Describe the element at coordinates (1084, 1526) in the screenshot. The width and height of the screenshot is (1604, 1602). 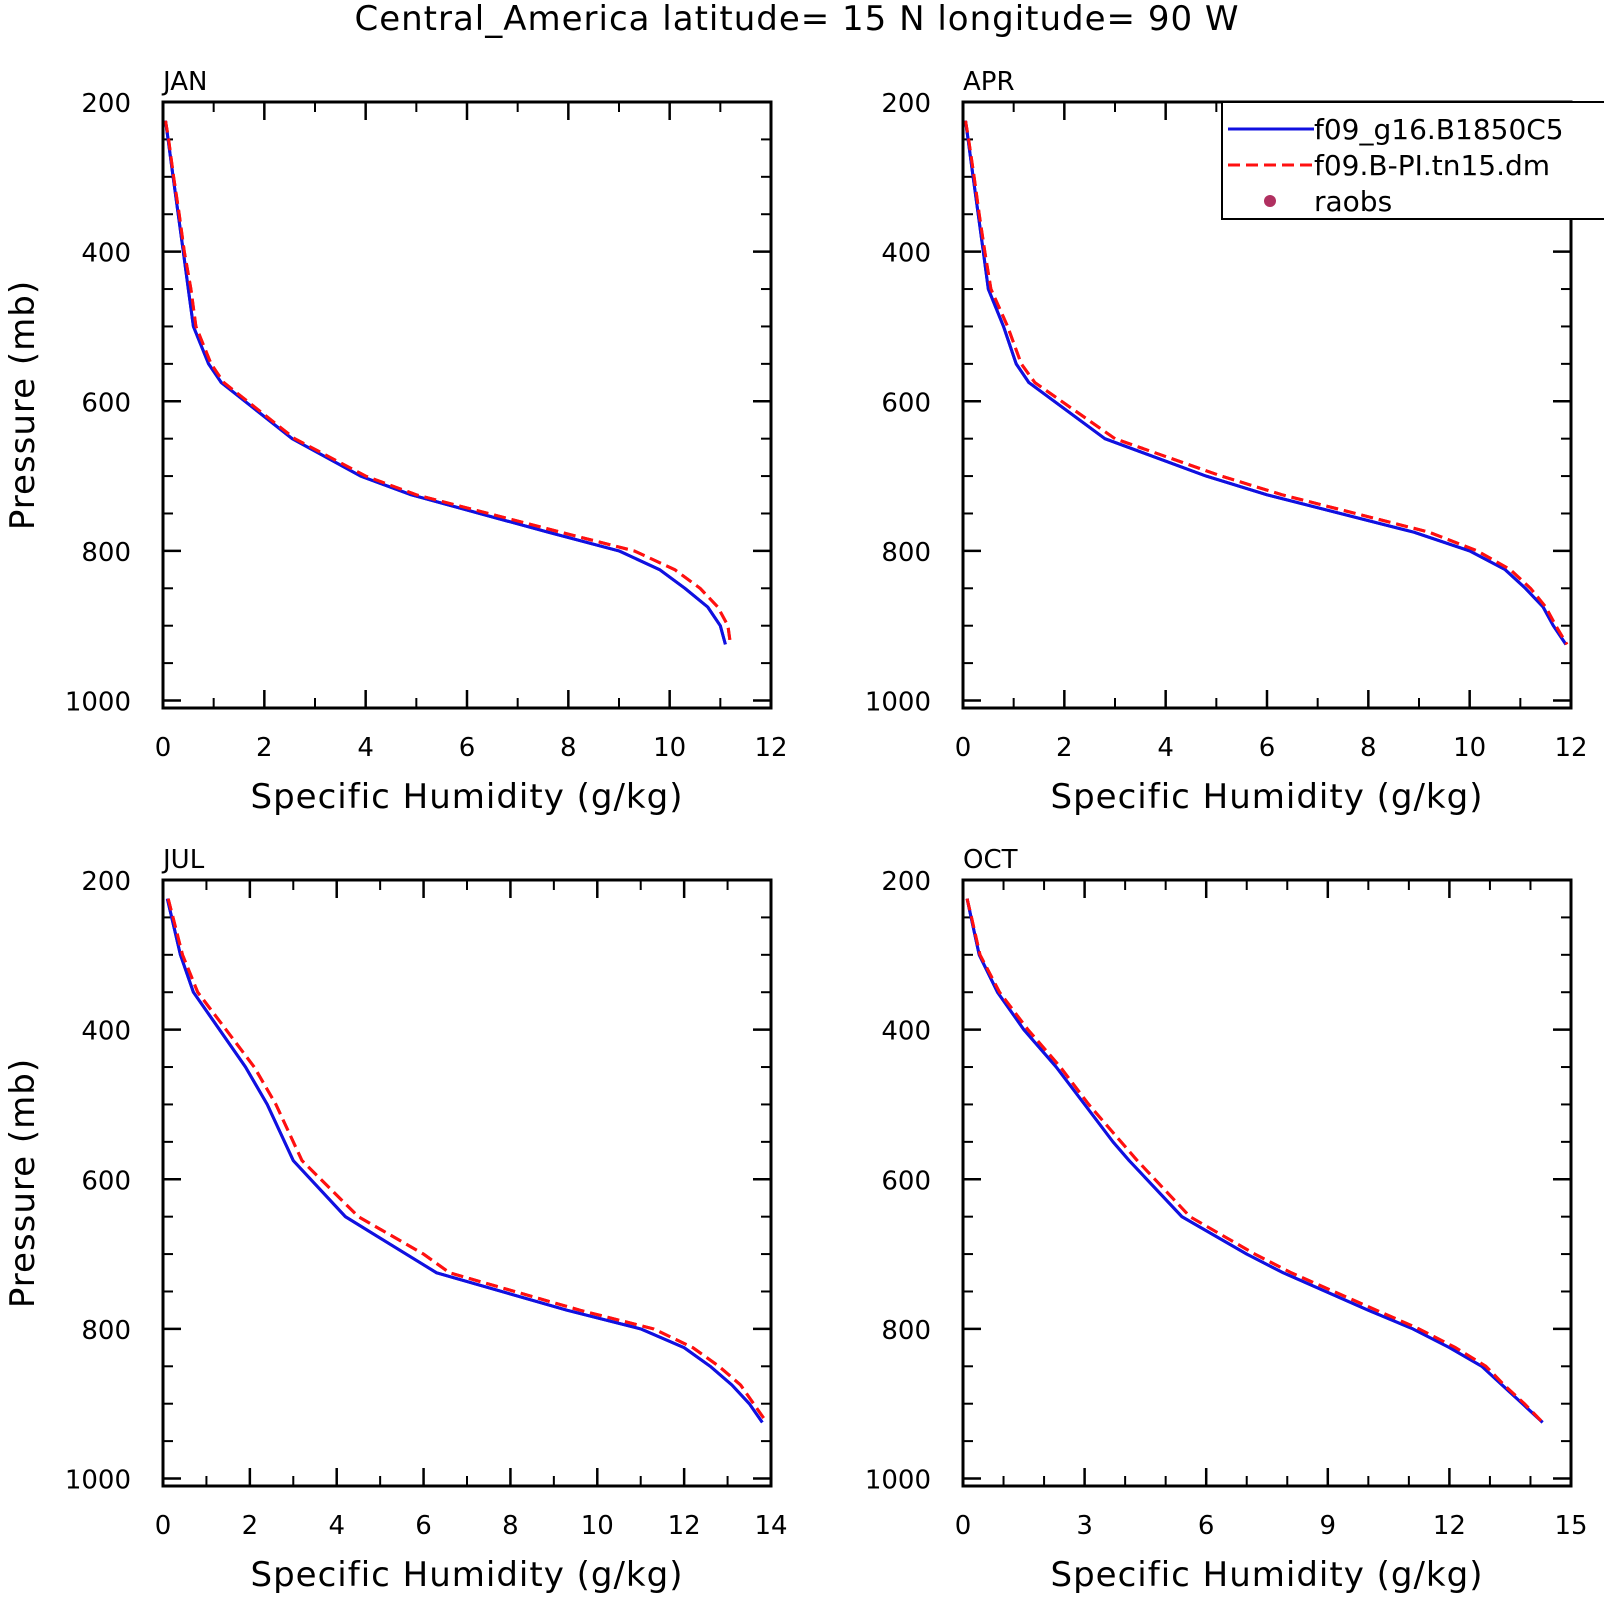
I see `x-tick-label: 3` at that location.